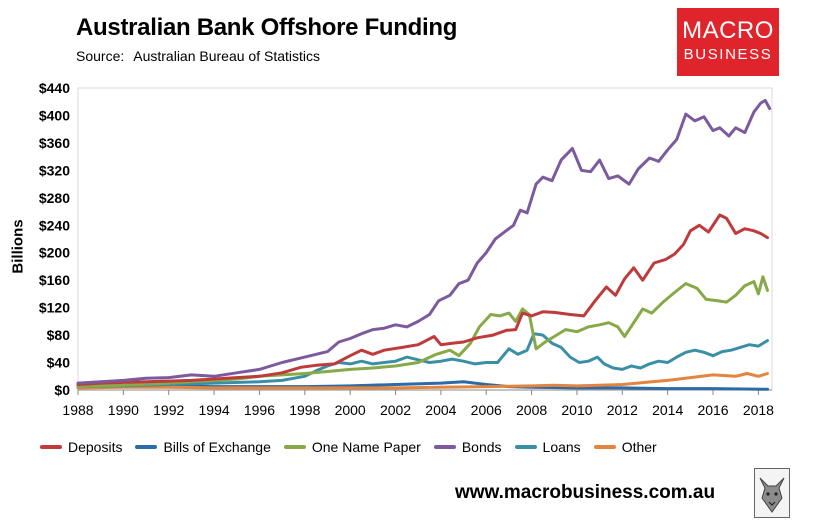 This screenshot has height=526, width=818. What do you see at coordinates (54, 143) in the screenshot?
I see `y-tick-label: $360` at bounding box center [54, 143].